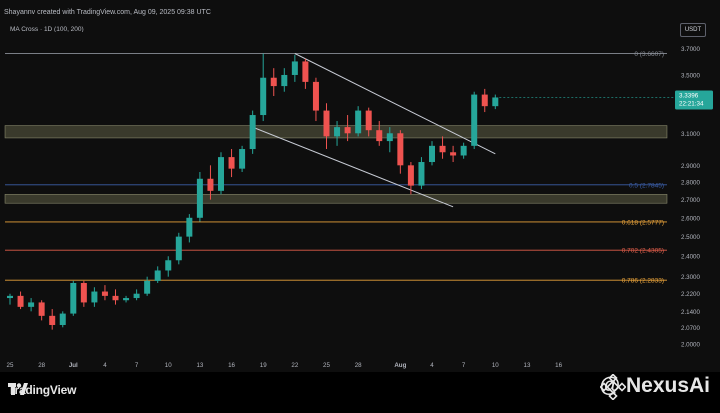  Describe the element at coordinates (689, 96) in the screenshot. I see `last-price-value: 3.3396` at that location.